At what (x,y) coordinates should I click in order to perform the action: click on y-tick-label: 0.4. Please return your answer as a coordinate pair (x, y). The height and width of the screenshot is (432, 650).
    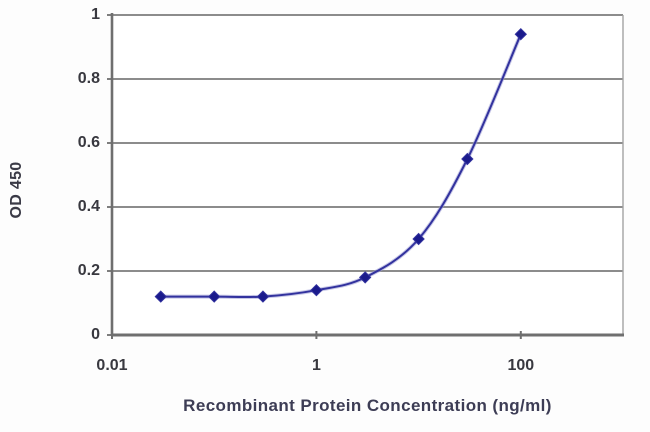
    Looking at the image, I should click on (88, 206).